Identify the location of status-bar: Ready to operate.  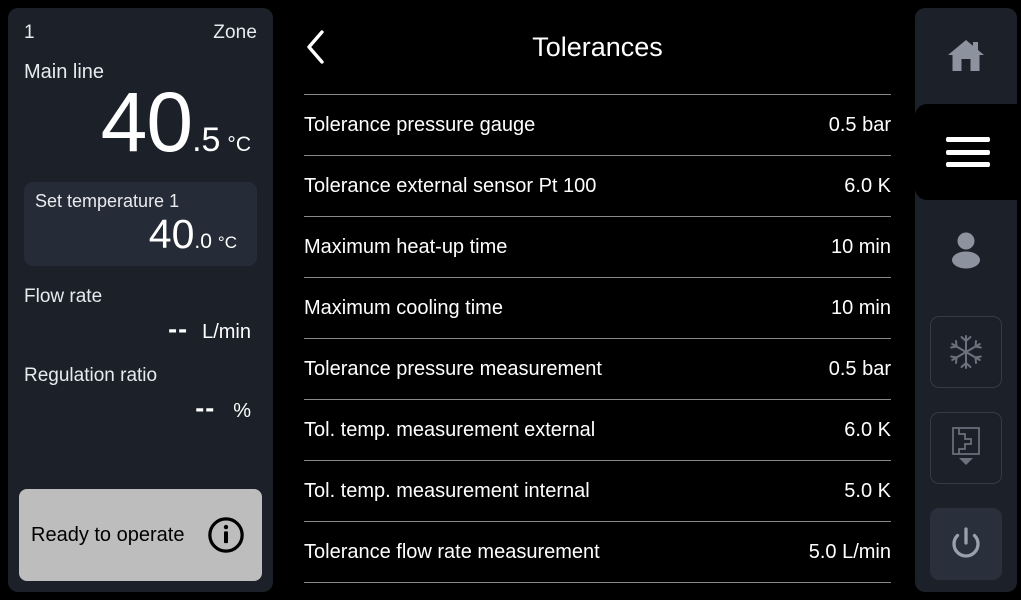
(140, 535).